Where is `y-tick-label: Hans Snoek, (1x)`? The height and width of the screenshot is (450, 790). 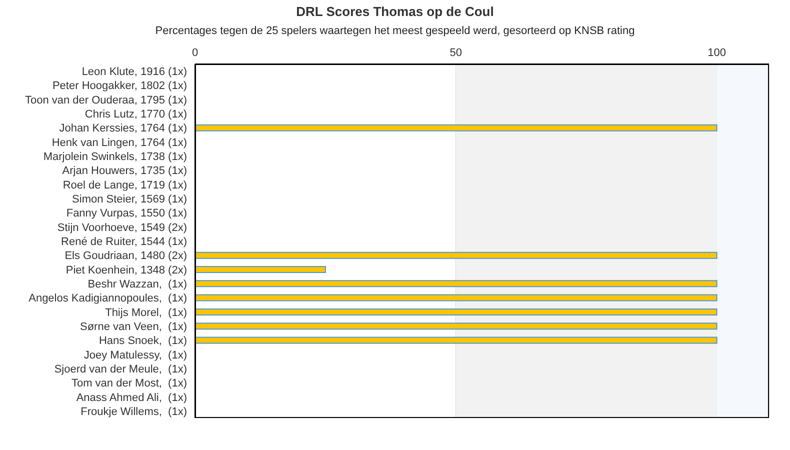 y-tick-label: Hans Snoek, (1x) is located at coordinates (142, 341).